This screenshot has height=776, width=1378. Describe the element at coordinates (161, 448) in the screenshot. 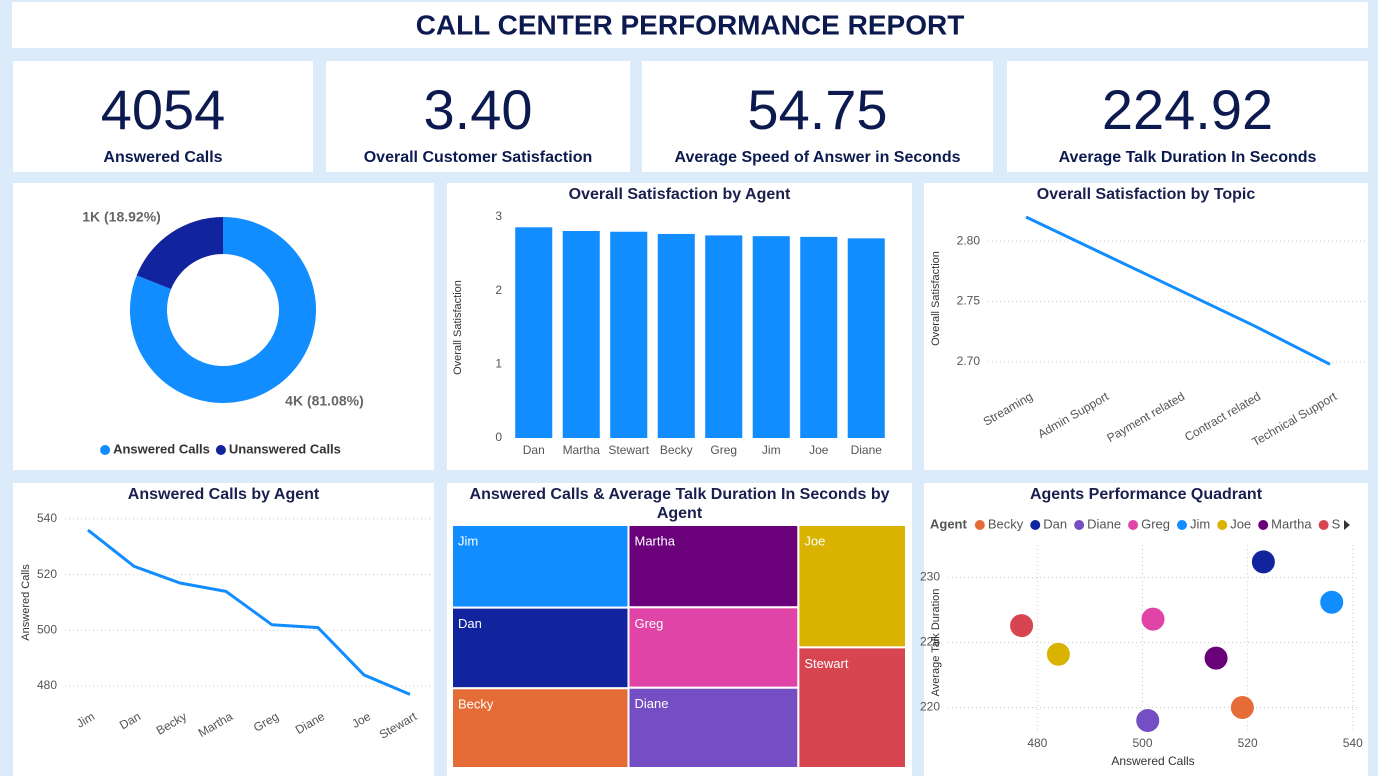

I see `legend-label: Answered Calls` at that location.